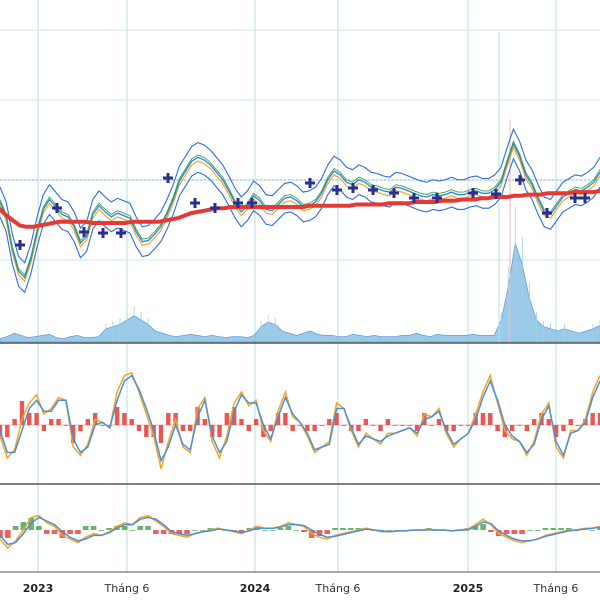 Image resolution: width=600 pixels, height=600 pixels. What do you see at coordinates (301, 588) in the screenshot?
I see `x-axis: 2023 Tháng 6 2024 Tháng 6 2025 Tháng 6` at bounding box center [301, 588].